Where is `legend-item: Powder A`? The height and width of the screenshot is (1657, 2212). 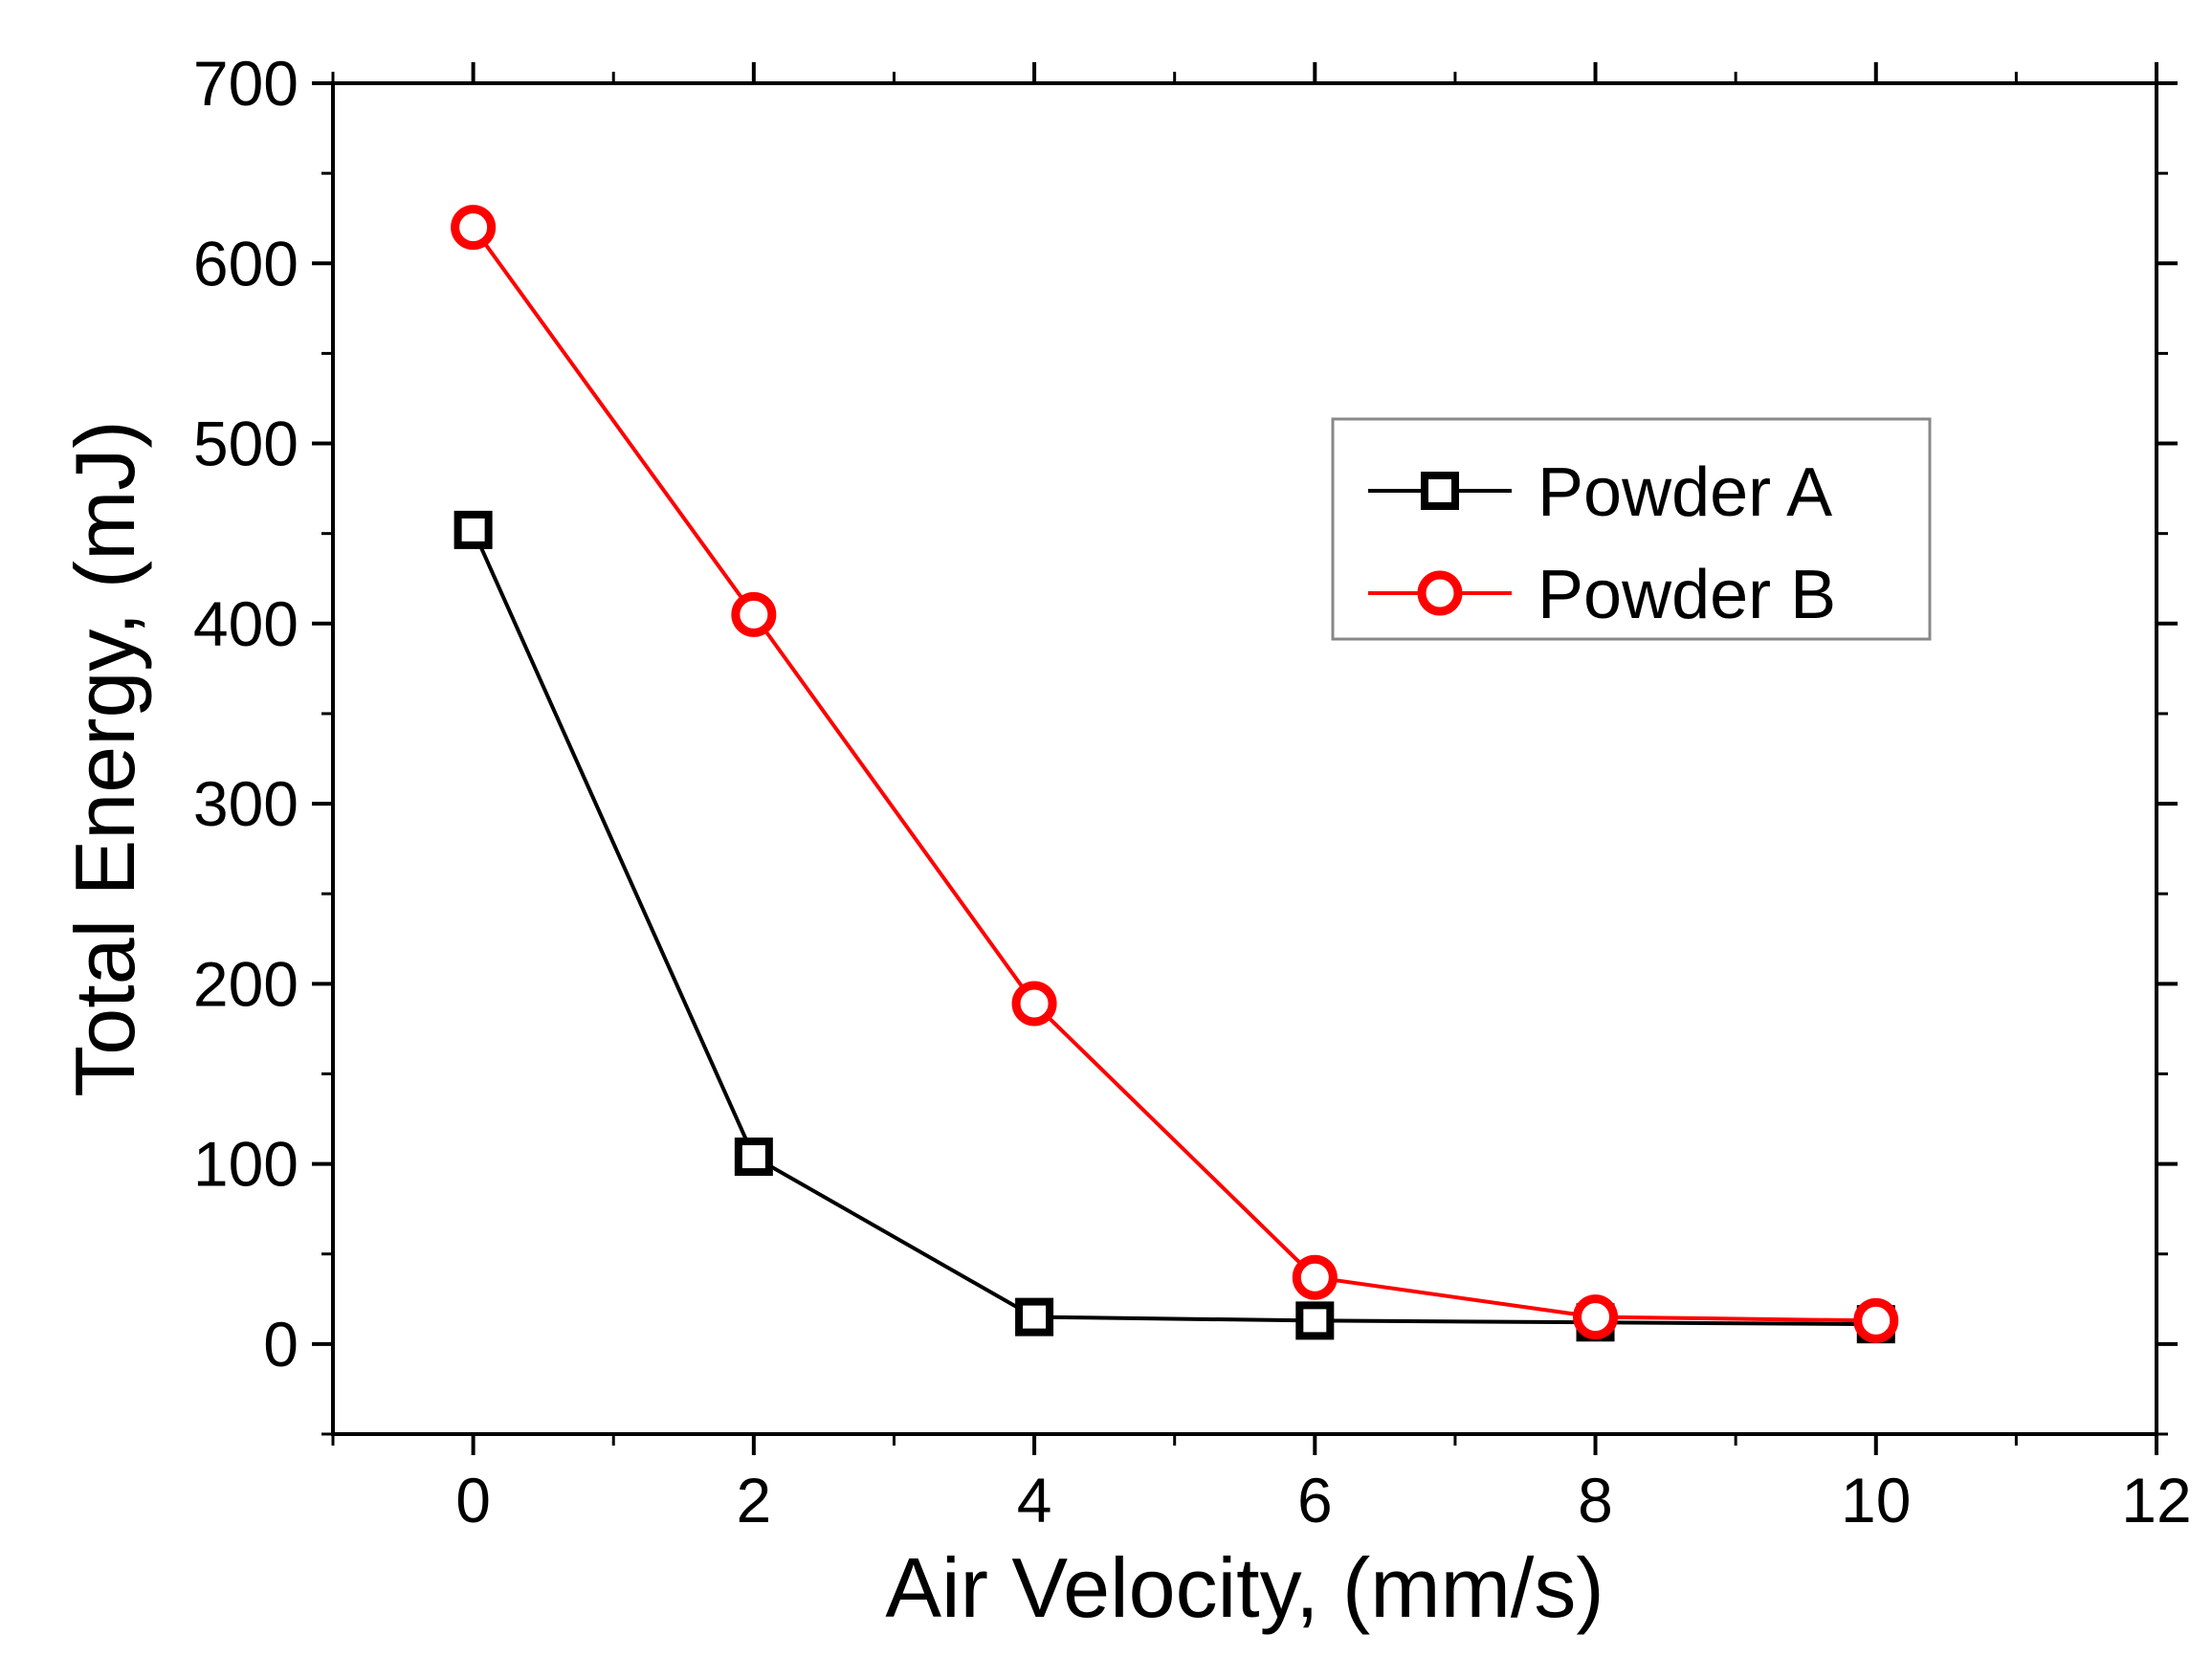 legend-item: Powder A is located at coordinates (1600, 492).